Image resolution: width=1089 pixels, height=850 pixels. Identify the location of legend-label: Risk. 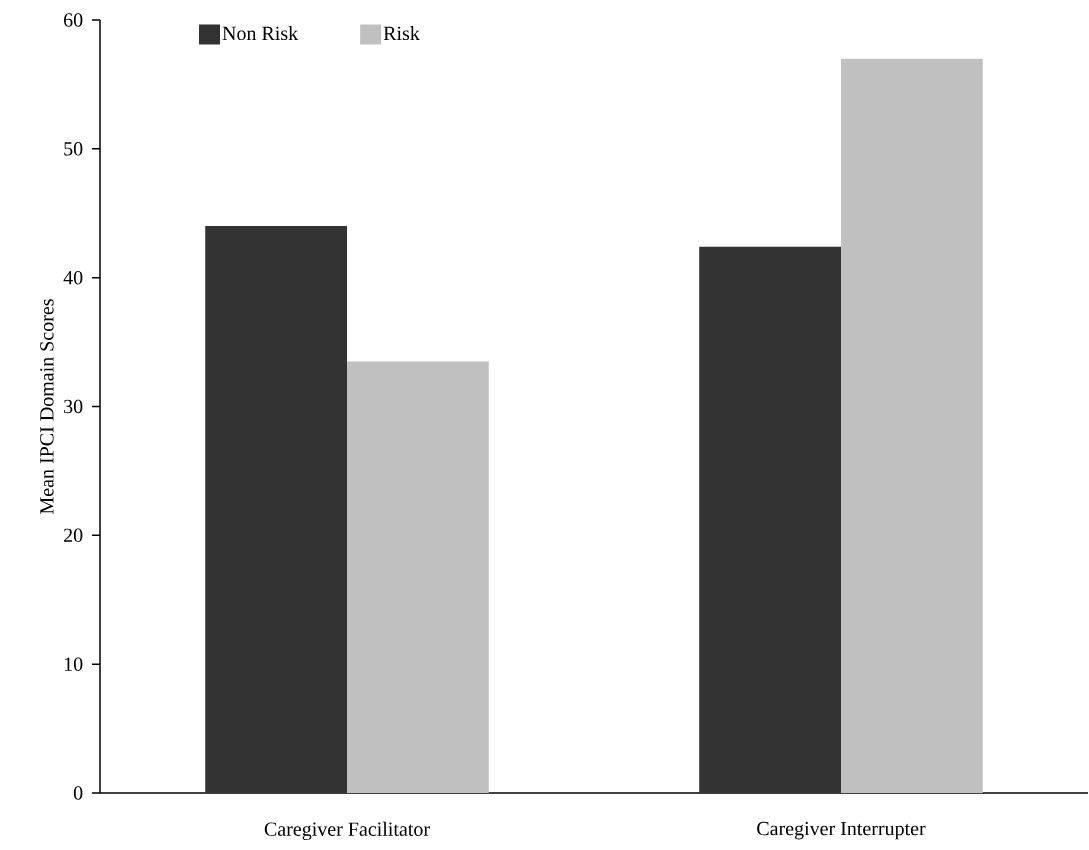
(401, 33).